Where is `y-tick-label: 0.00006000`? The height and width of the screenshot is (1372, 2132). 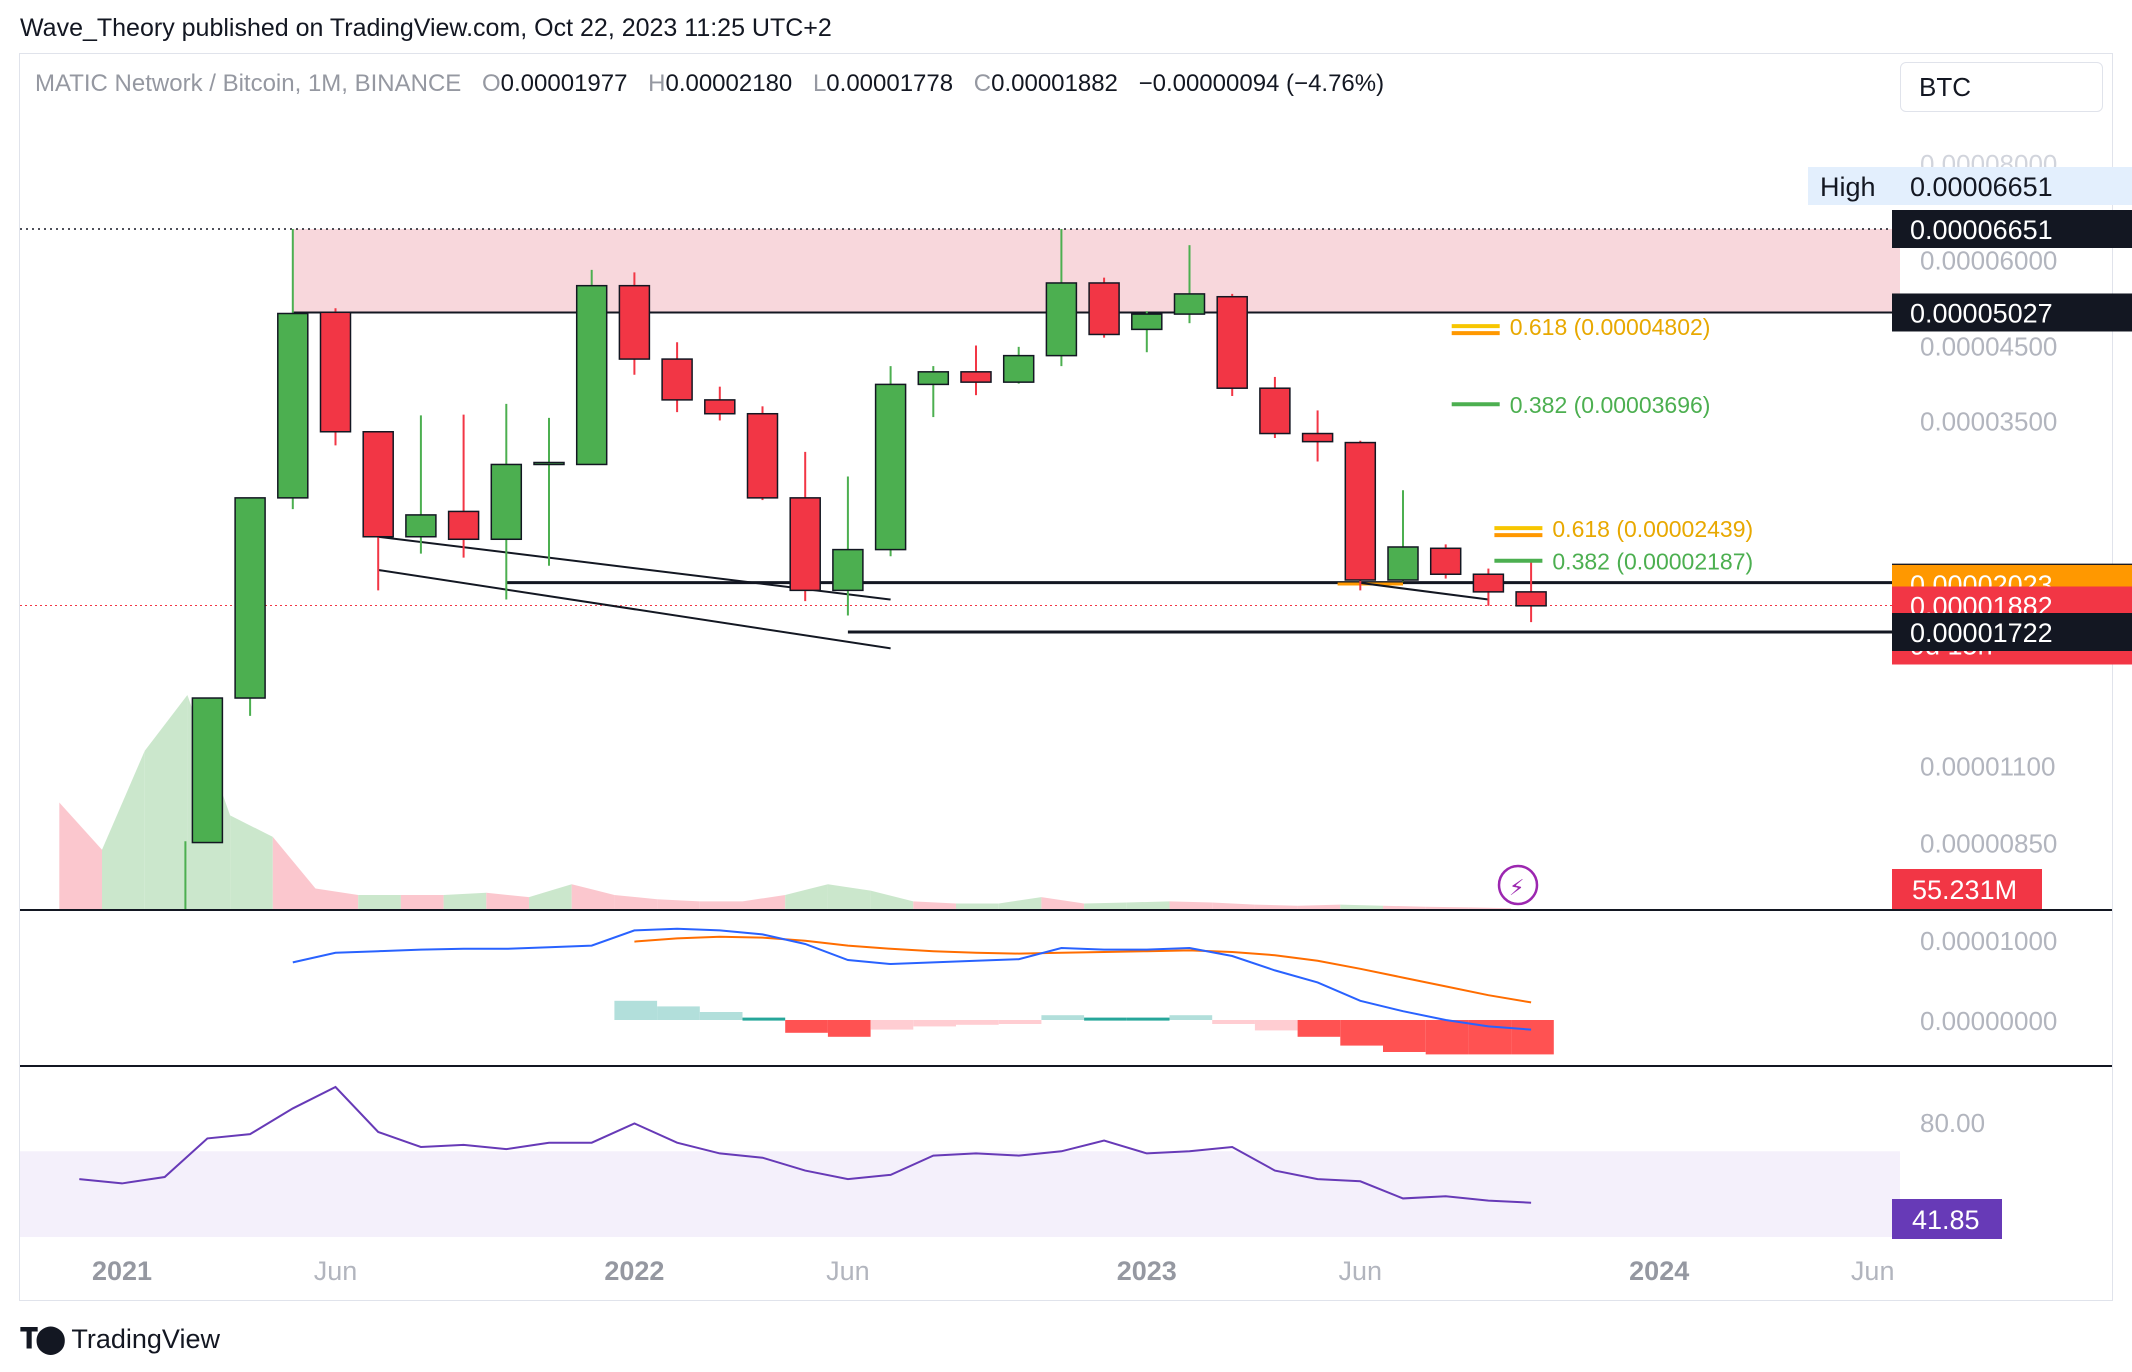 y-tick-label: 0.00006000 is located at coordinates (1988, 261).